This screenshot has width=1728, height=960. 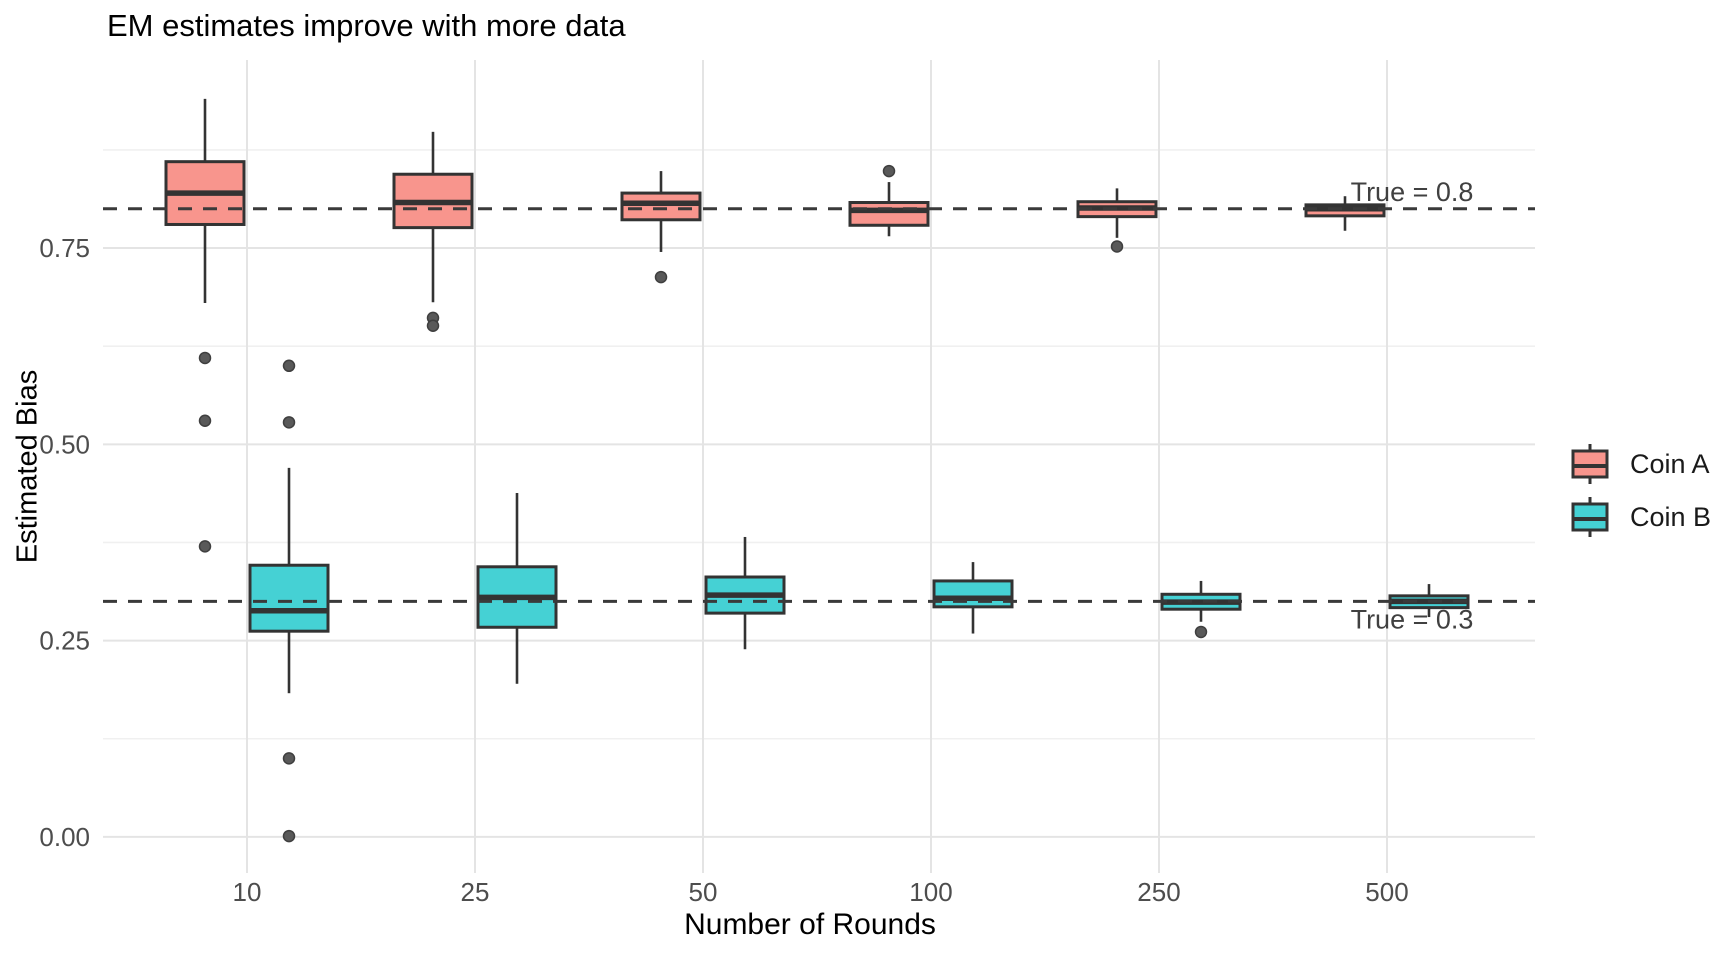 I want to click on x-axis-title: Number of Rounds, so click(x=810, y=924).